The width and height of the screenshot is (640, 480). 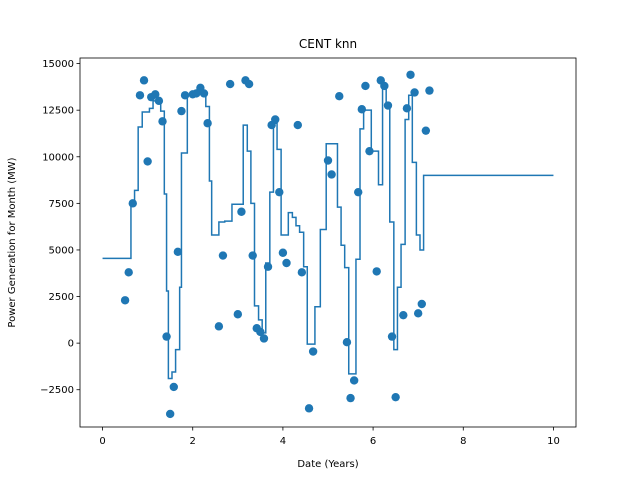 What do you see at coordinates (60, 227) in the screenshot?
I see `y-axis-ticks: −2500 0 2500 5000 7500 10000 12500 15000` at bounding box center [60, 227].